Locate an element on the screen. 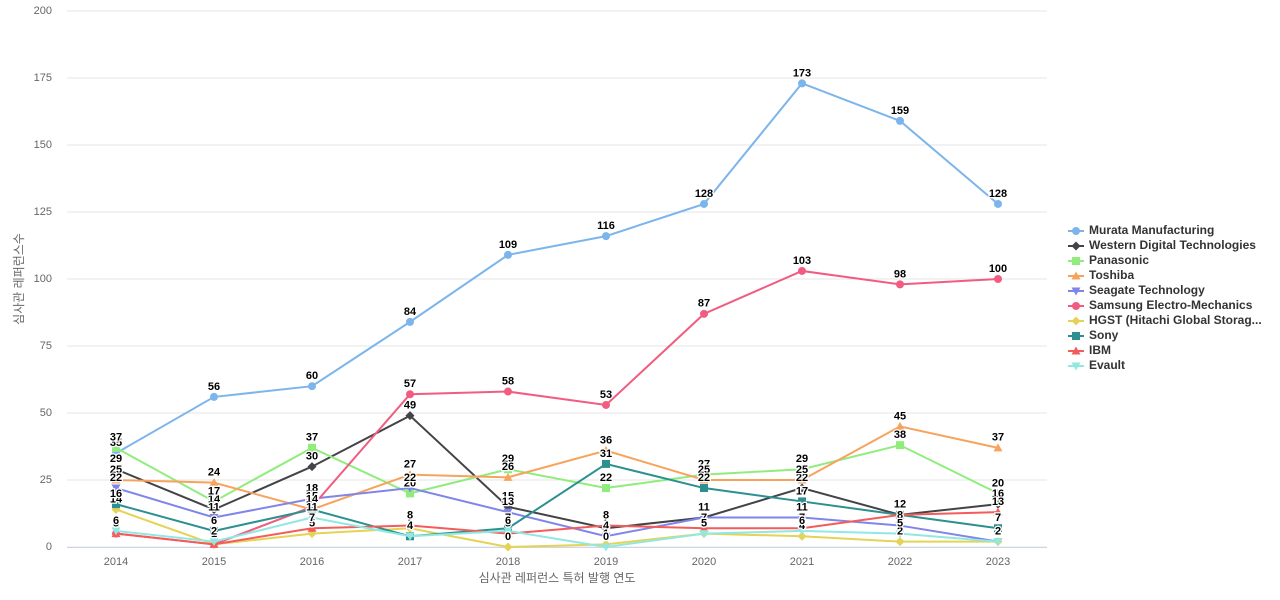 The height and width of the screenshot is (600, 1280). data-label: 16 is located at coordinates (116, 494).